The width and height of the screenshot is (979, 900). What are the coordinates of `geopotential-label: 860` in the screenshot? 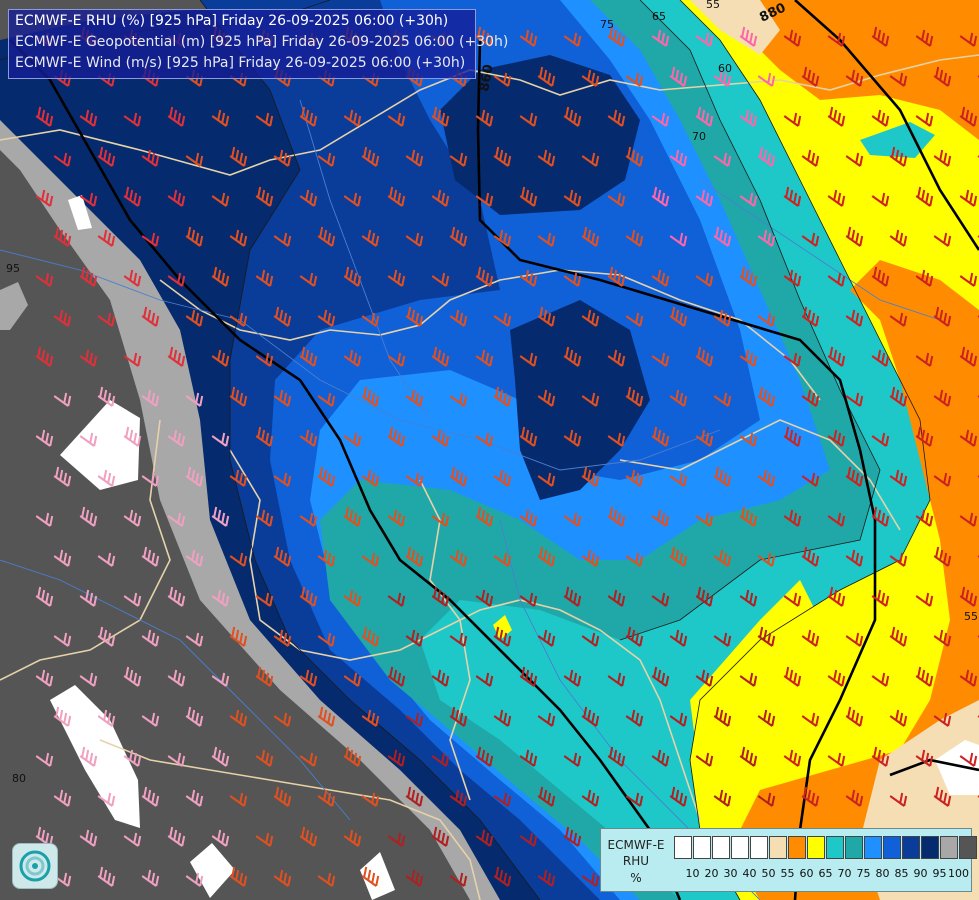 It's located at (486, 77).